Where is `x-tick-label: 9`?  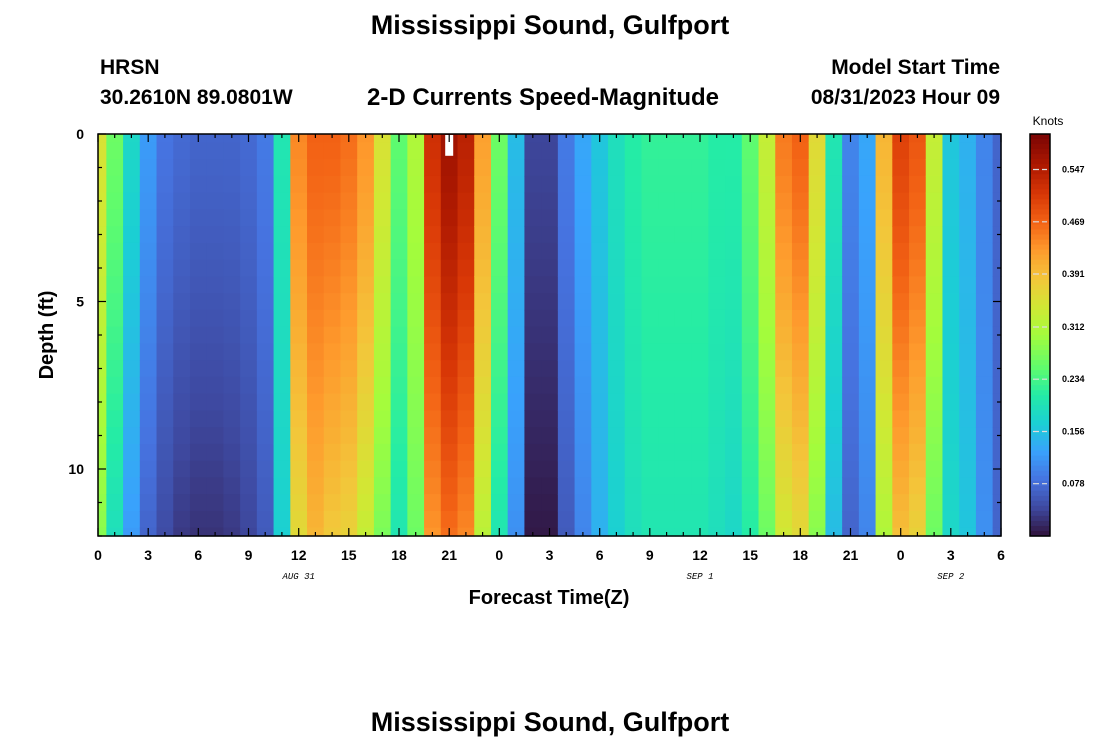 x-tick-label: 9 is located at coordinates (650, 555).